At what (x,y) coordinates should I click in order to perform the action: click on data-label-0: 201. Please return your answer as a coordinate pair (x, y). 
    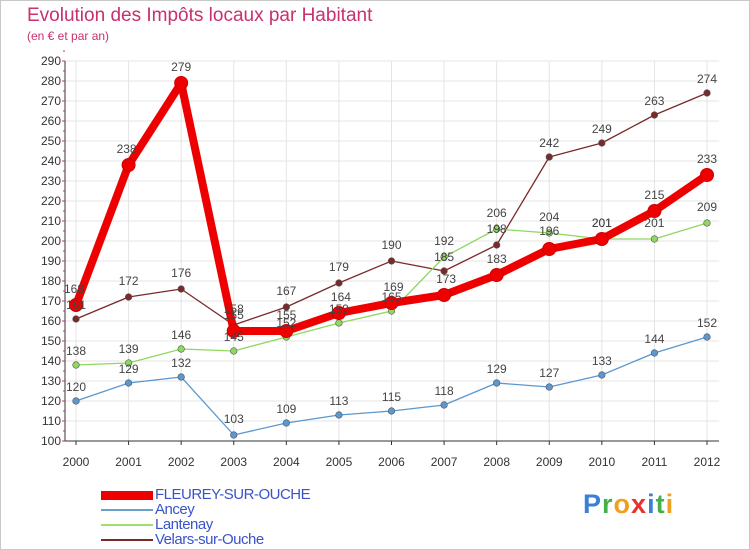
    Looking at the image, I should click on (602, 223).